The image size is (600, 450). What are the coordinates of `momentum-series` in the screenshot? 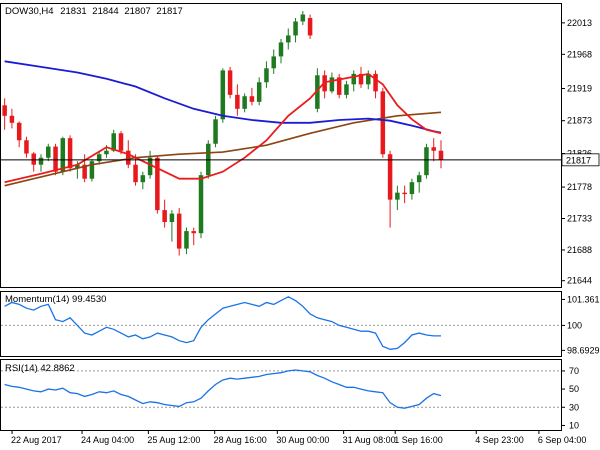 It's located at (222, 323).